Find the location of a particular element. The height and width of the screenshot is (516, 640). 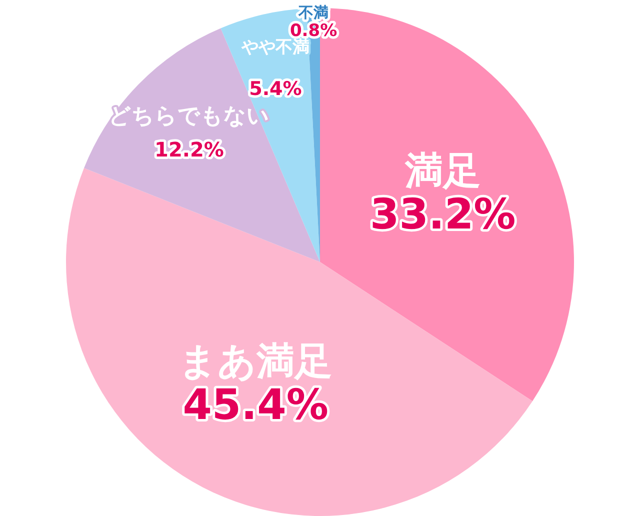

data-label: 12.2% is located at coordinates (189, 149).